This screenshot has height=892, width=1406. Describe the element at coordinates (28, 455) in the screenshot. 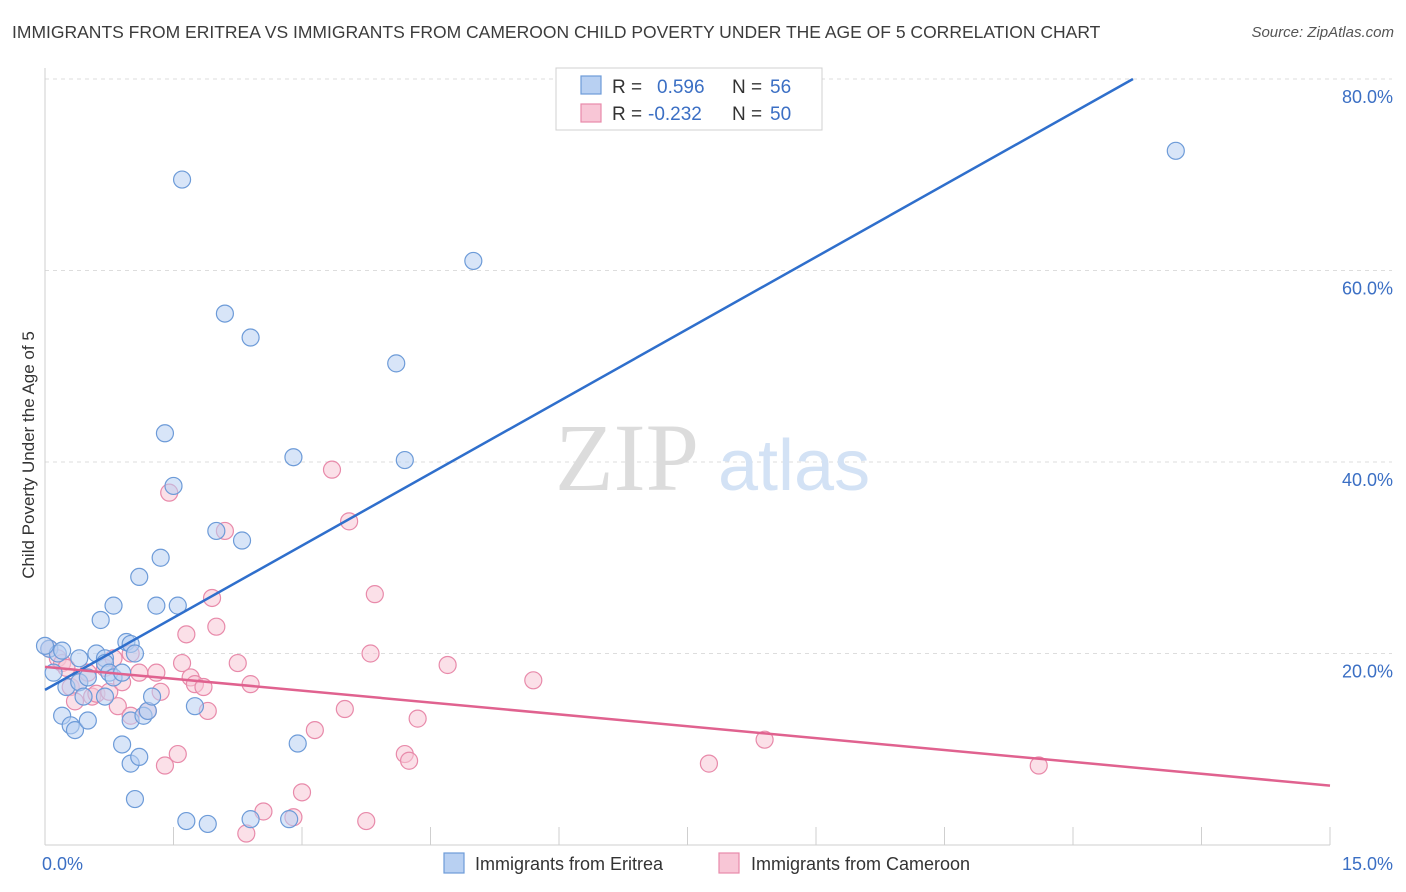

I see `y-axis-label: Child Poverty Under the Age of 5` at that location.